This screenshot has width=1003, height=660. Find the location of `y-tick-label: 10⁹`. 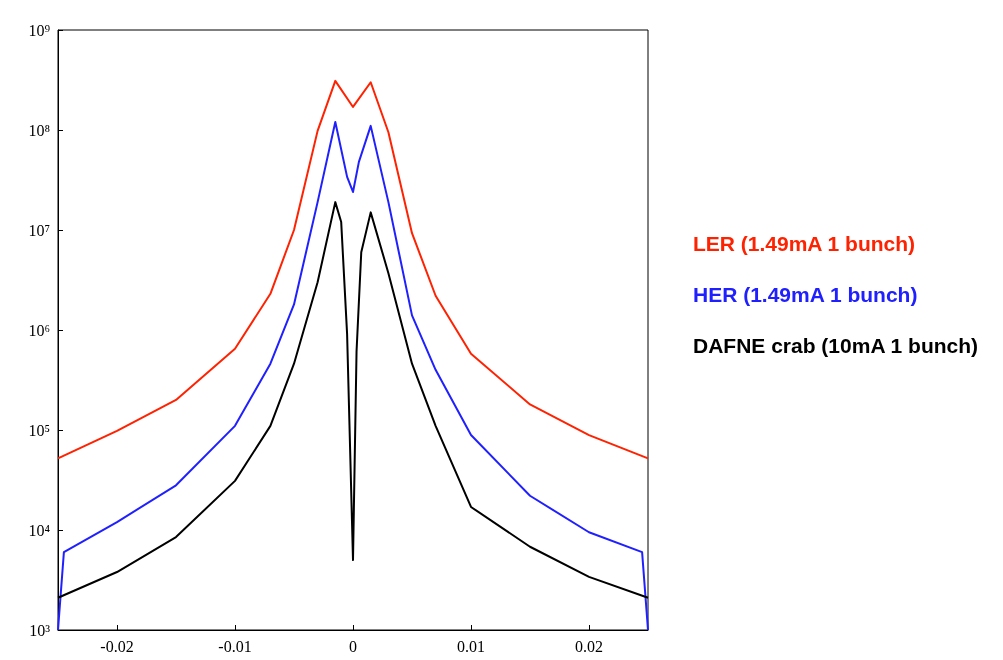

y-tick-label: 10⁹ is located at coordinates (39, 30).